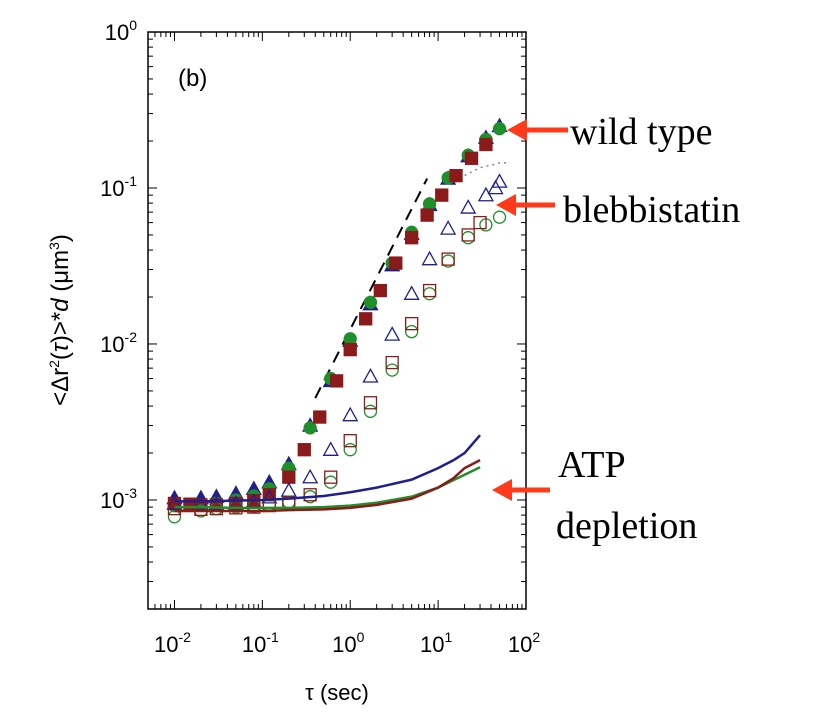 This screenshot has width=816, height=712. I want to click on x-tick-exp: 1, so click(448, 637).